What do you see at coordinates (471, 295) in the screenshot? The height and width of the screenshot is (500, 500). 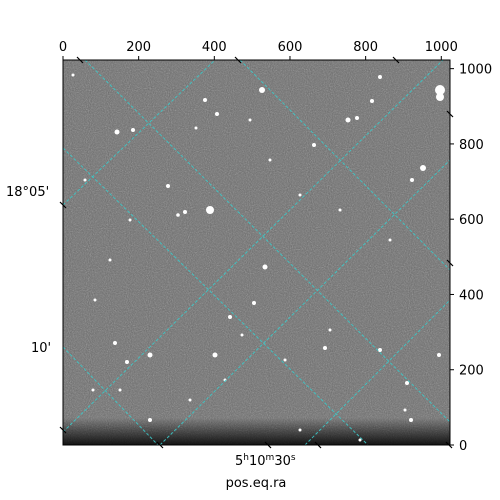 I see `right-tick-label: 400` at bounding box center [471, 295].